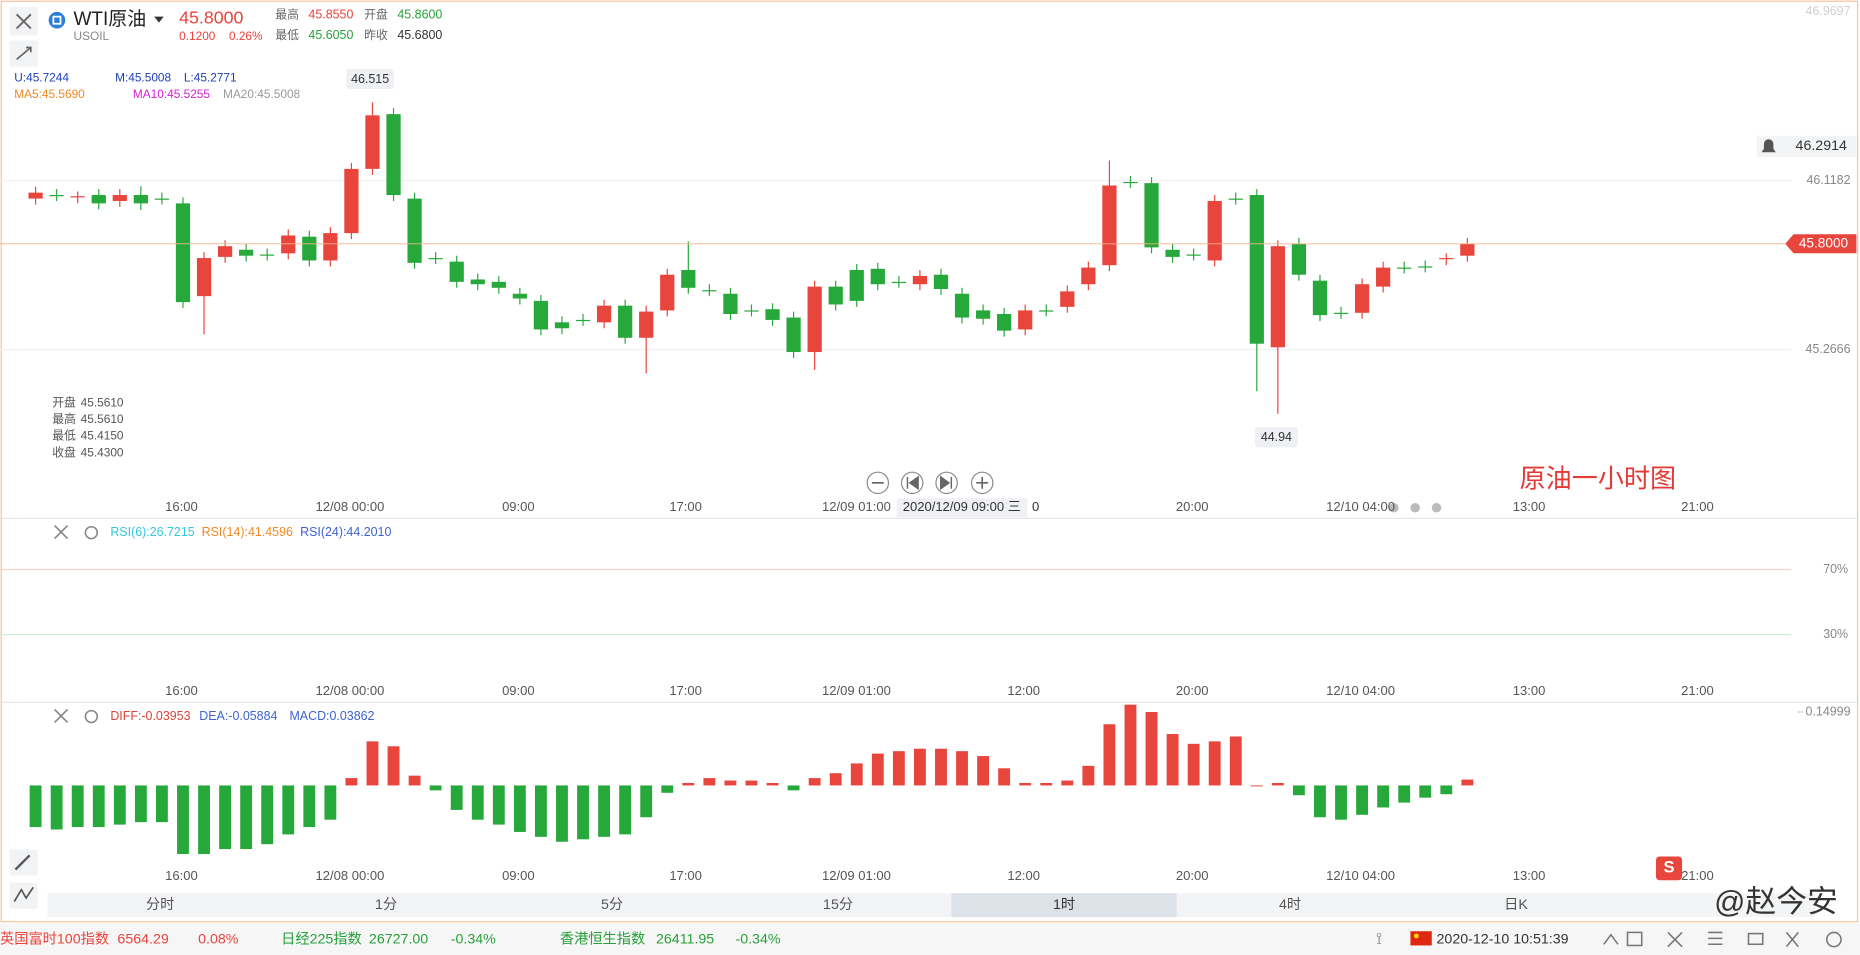 Image resolution: width=1860 pixels, height=955 pixels. What do you see at coordinates (61, 532) in the screenshot?
I see `rsi-close` at bounding box center [61, 532].